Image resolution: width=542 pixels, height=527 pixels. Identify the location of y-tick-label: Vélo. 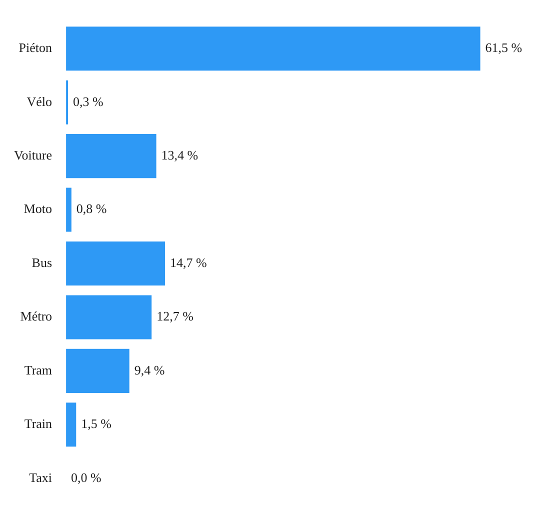
(39, 101).